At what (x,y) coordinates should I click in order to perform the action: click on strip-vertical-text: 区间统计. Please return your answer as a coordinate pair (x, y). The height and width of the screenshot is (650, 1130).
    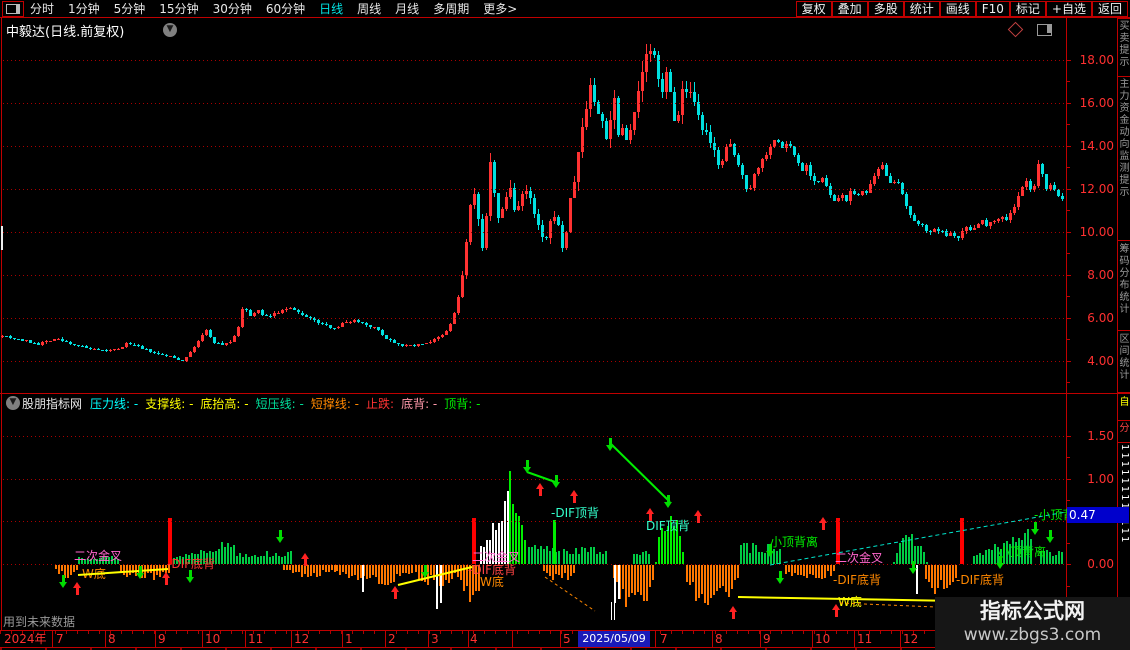
    Looking at the image, I should click on (1123, 357).